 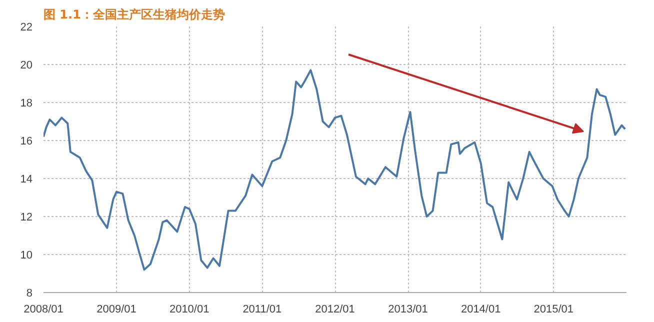 I want to click on x-tick-label: 2011/01, so click(x=262, y=310).